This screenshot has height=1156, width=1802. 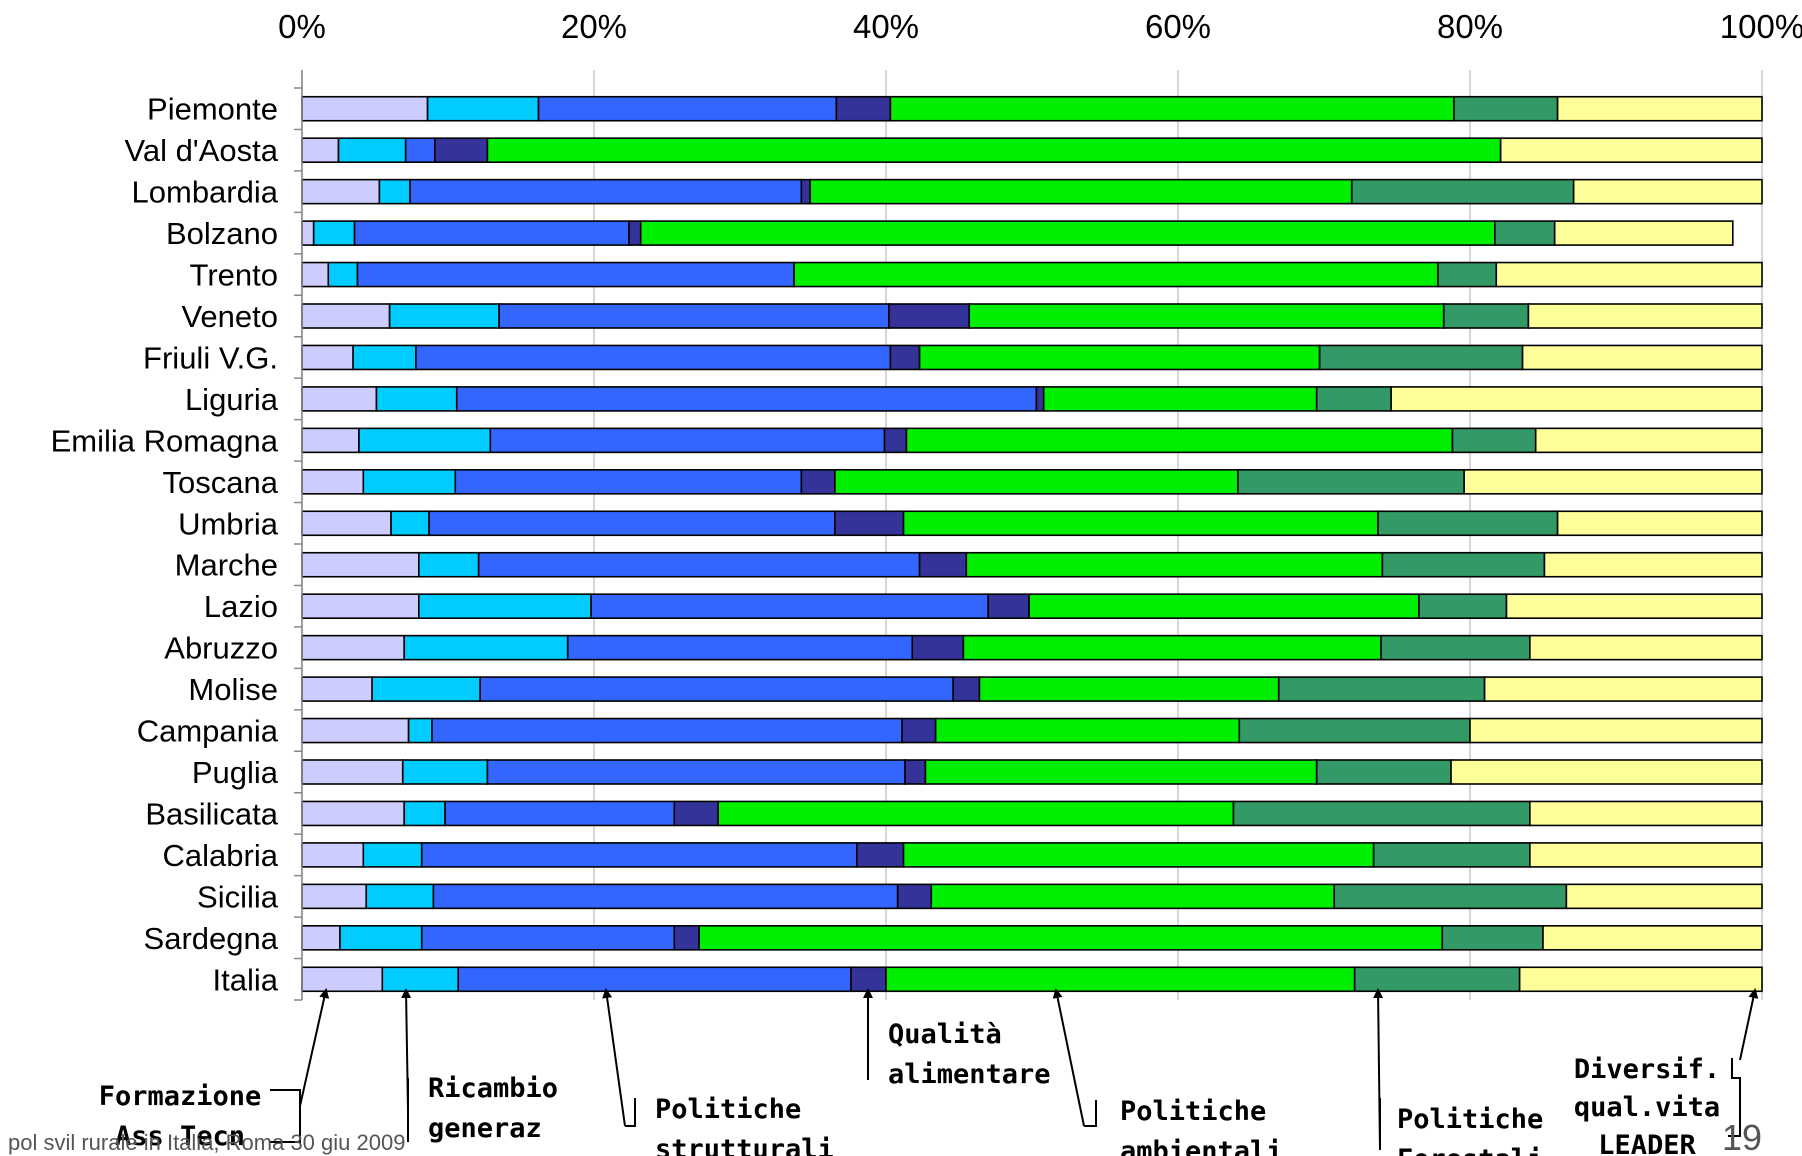 I want to click on category-label: Val d'Aosta, so click(x=201, y=150).